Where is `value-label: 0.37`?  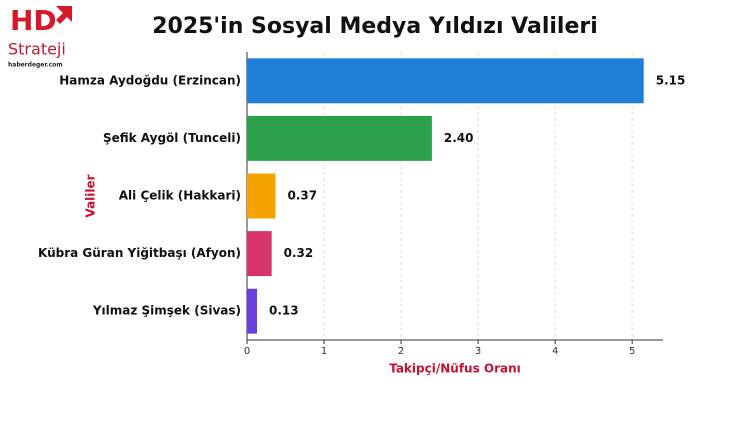
value-label: 0.37 is located at coordinates (303, 196).